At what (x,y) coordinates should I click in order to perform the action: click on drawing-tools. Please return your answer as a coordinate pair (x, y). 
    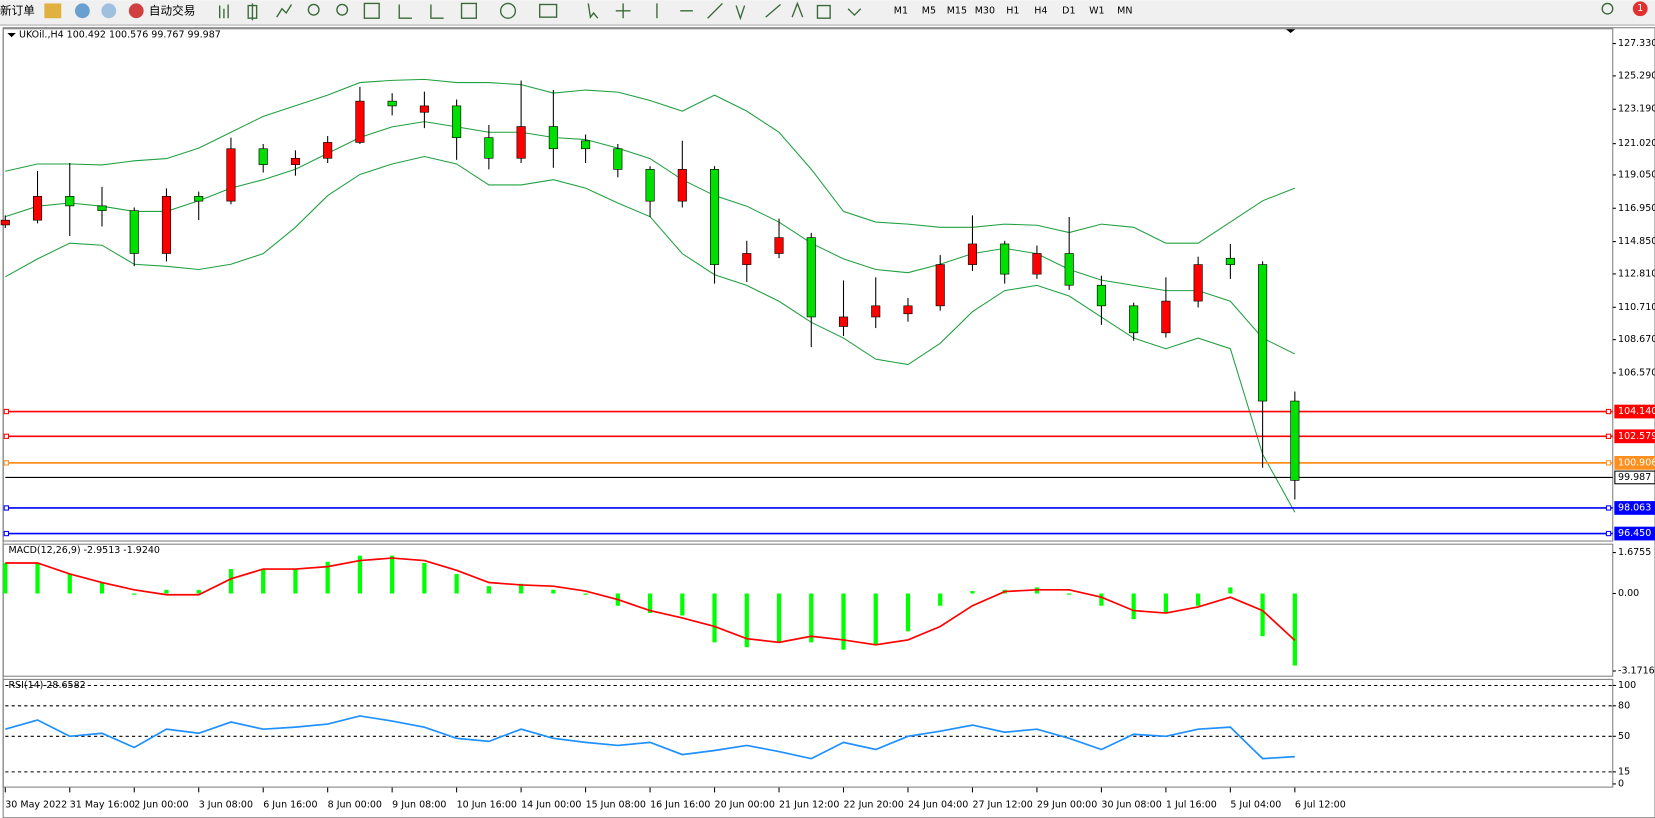
    Looking at the image, I should click on (724, 11).